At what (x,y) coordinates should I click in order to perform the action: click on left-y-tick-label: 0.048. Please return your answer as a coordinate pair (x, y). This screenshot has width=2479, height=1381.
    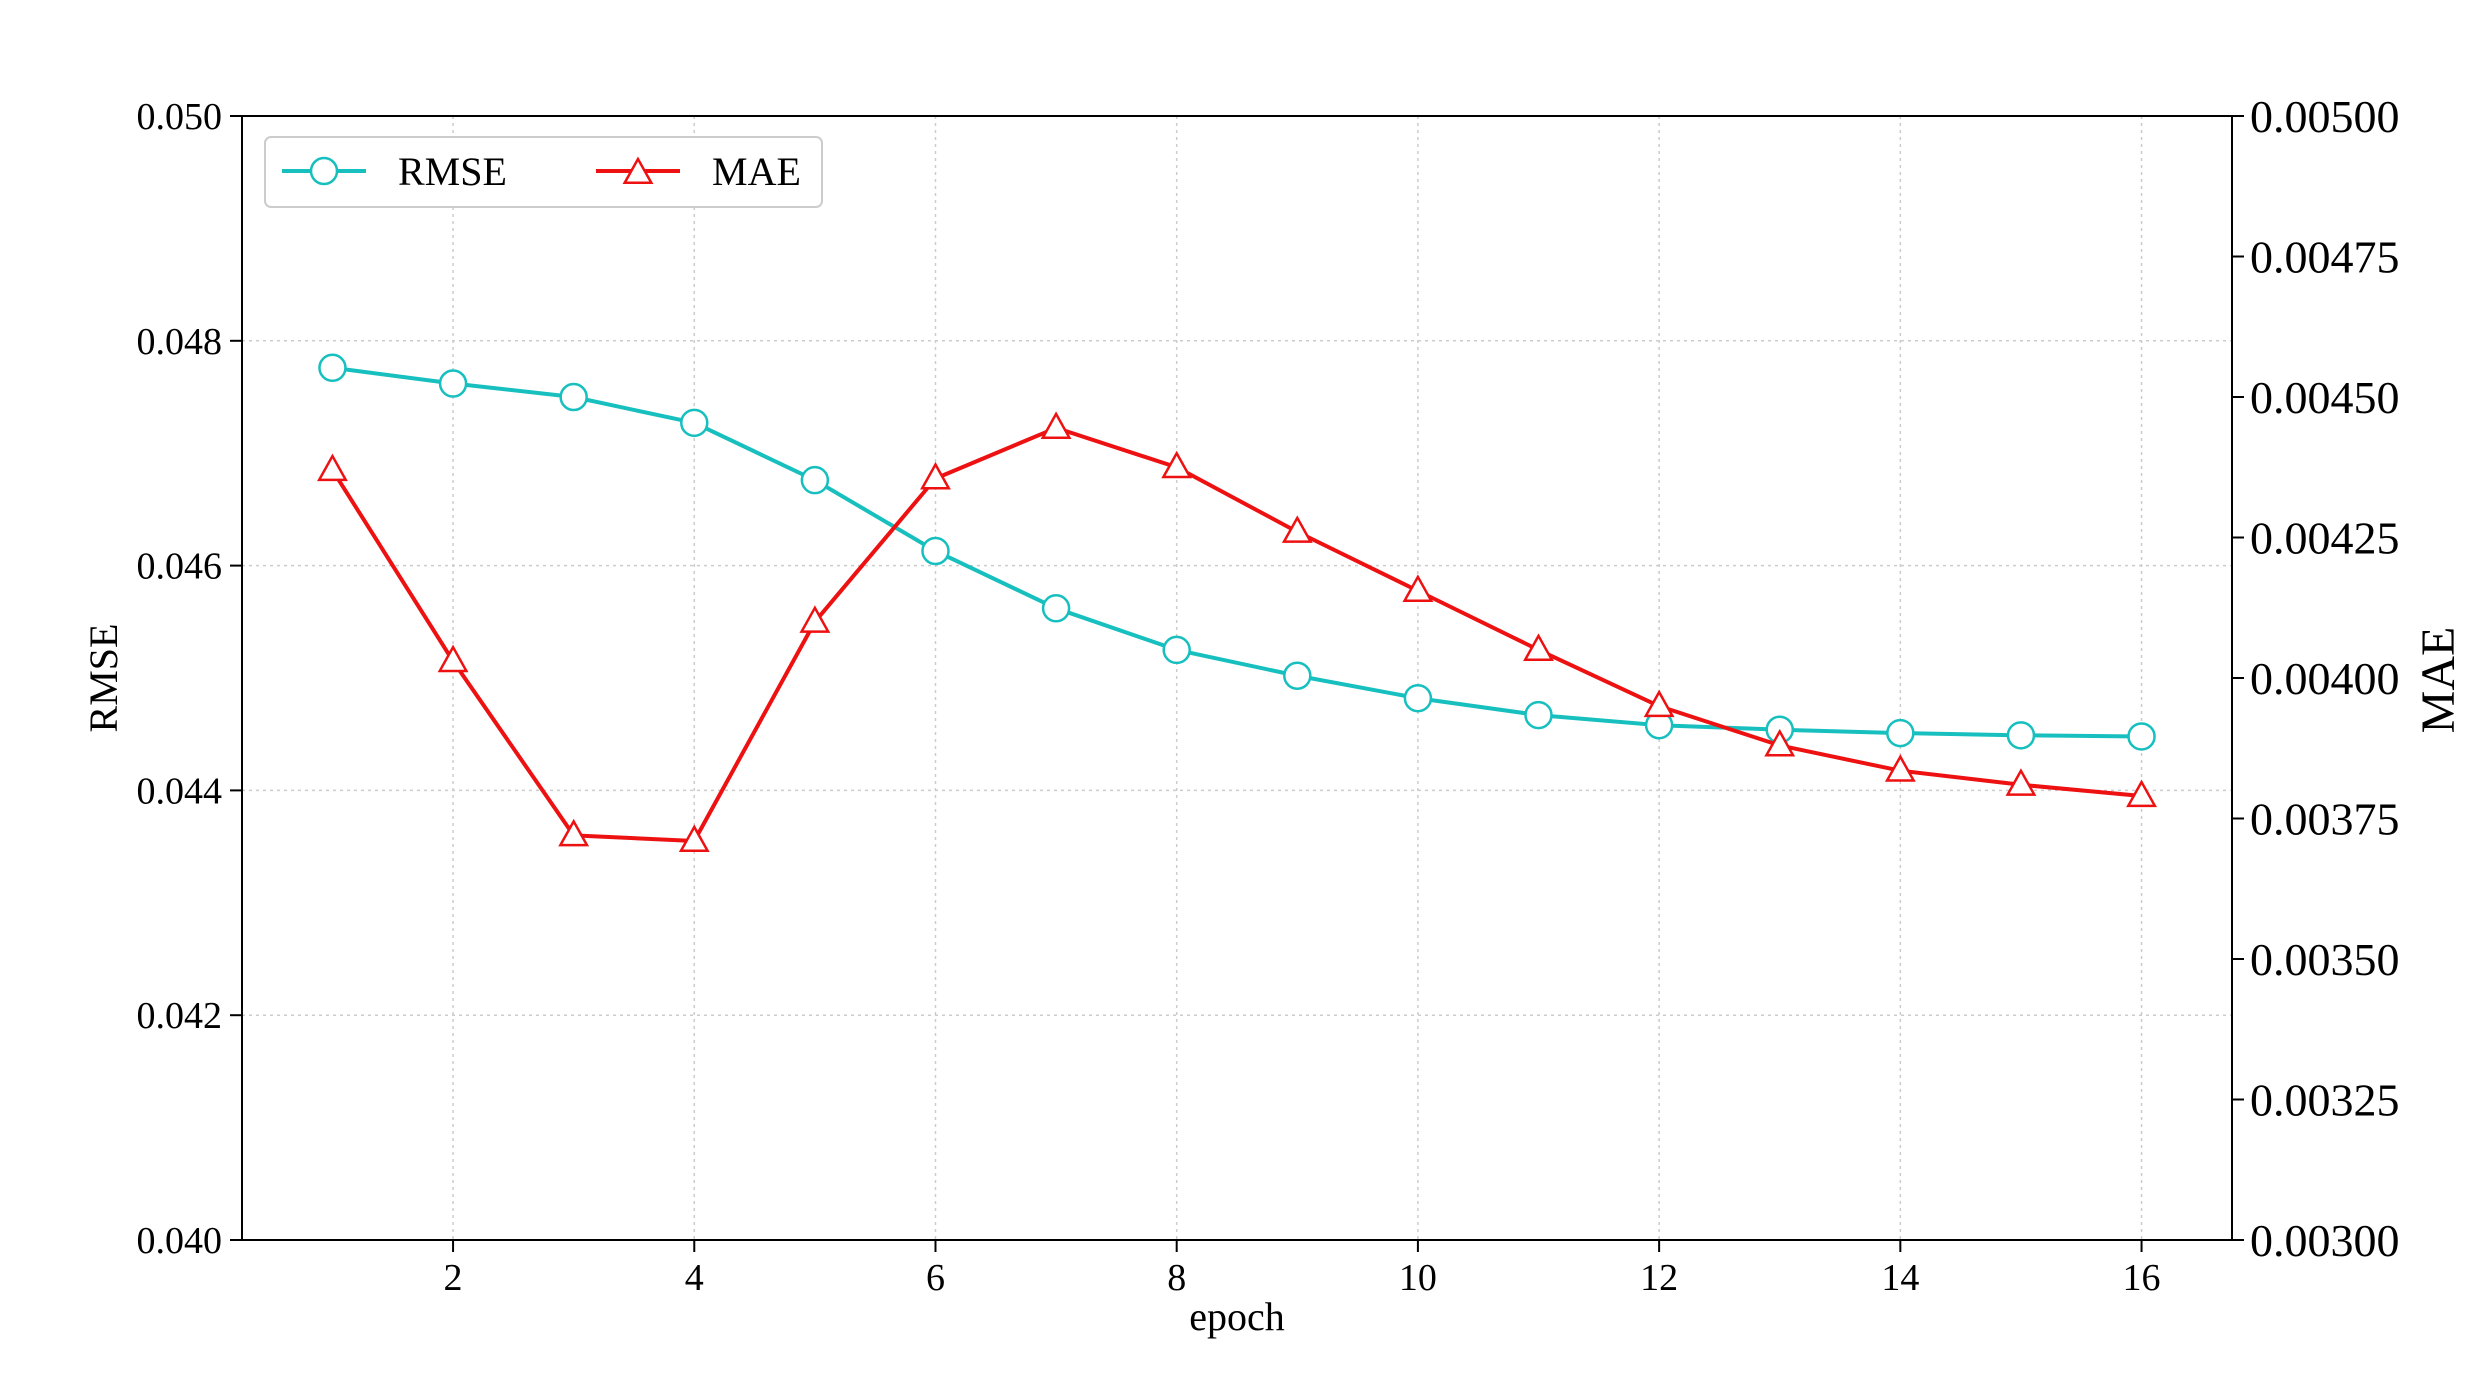
    Looking at the image, I should click on (180, 342).